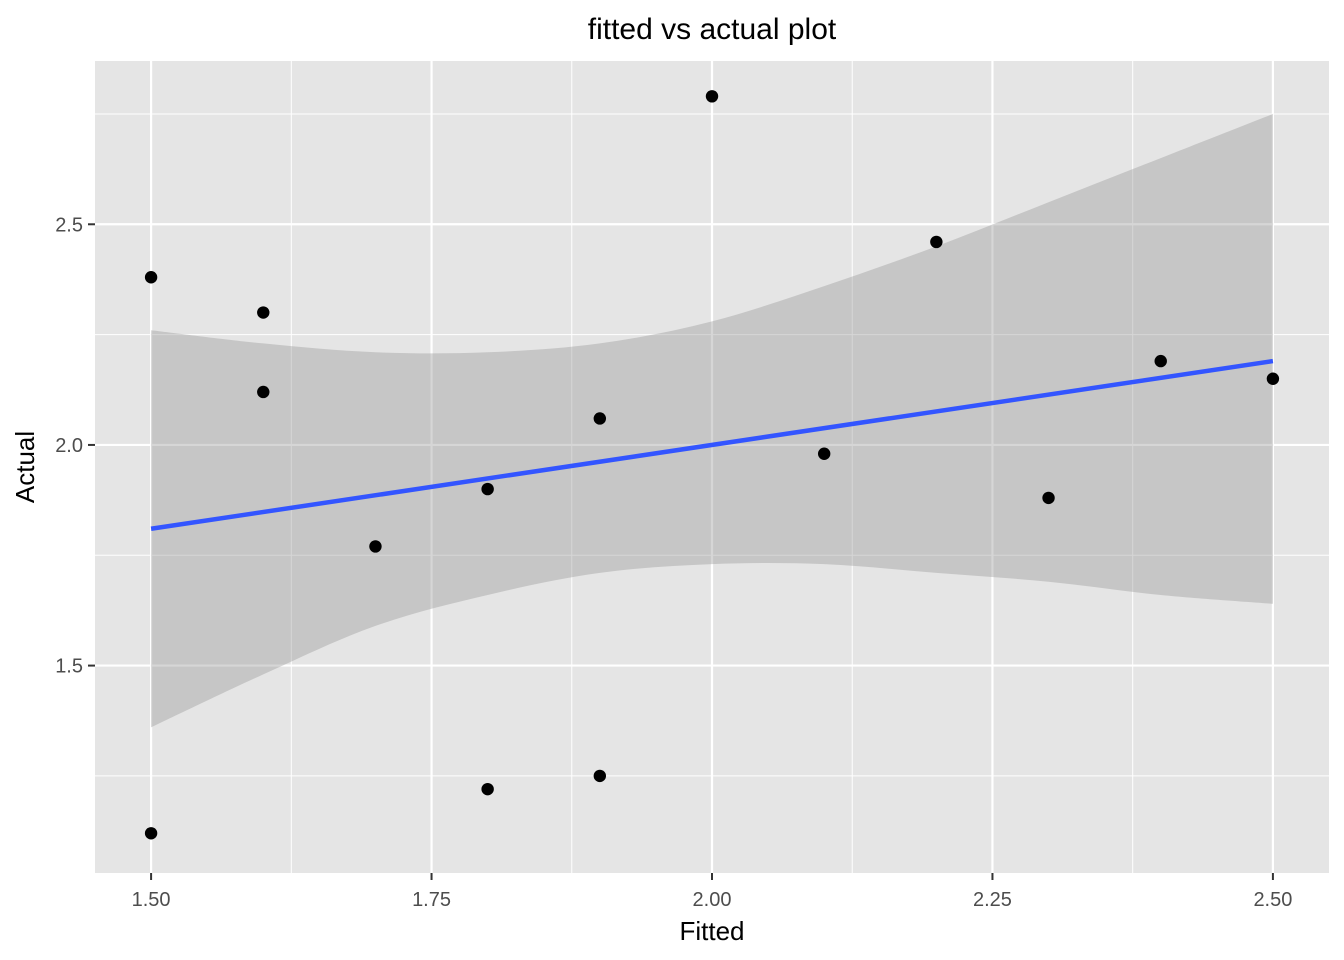  I want to click on y-tick-label: 2.0, so click(69, 446).